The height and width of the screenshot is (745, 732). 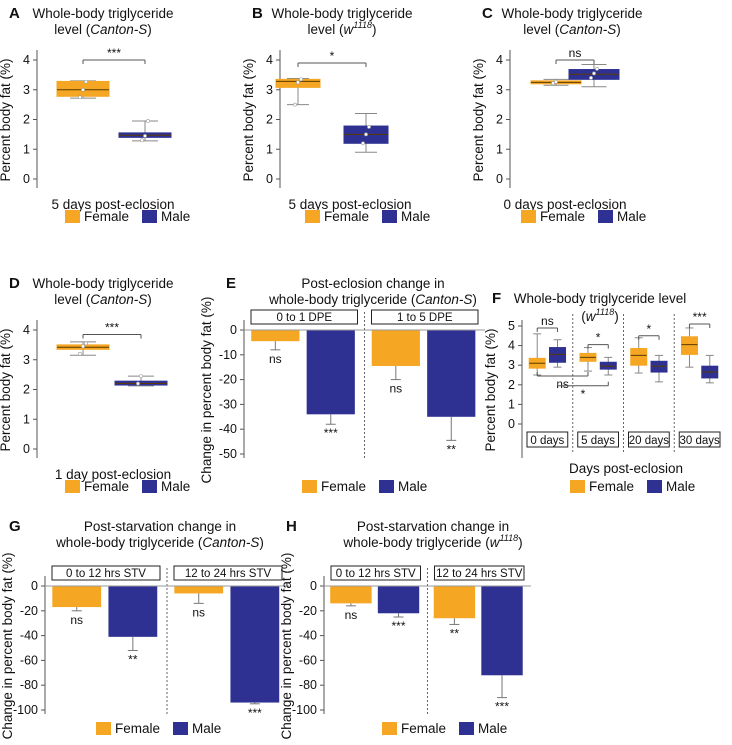 What do you see at coordinates (547, 321) in the screenshot?
I see `significance-bracket-label: ns` at bounding box center [547, 321].